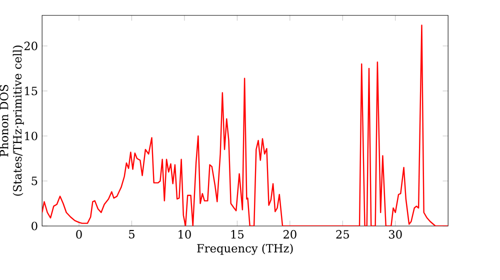 The image size is (500, 280). What do you see at coordinates (342, 234) in the screenshot?
I see `x-tick-label: 25` at bounding box center [342, 234].